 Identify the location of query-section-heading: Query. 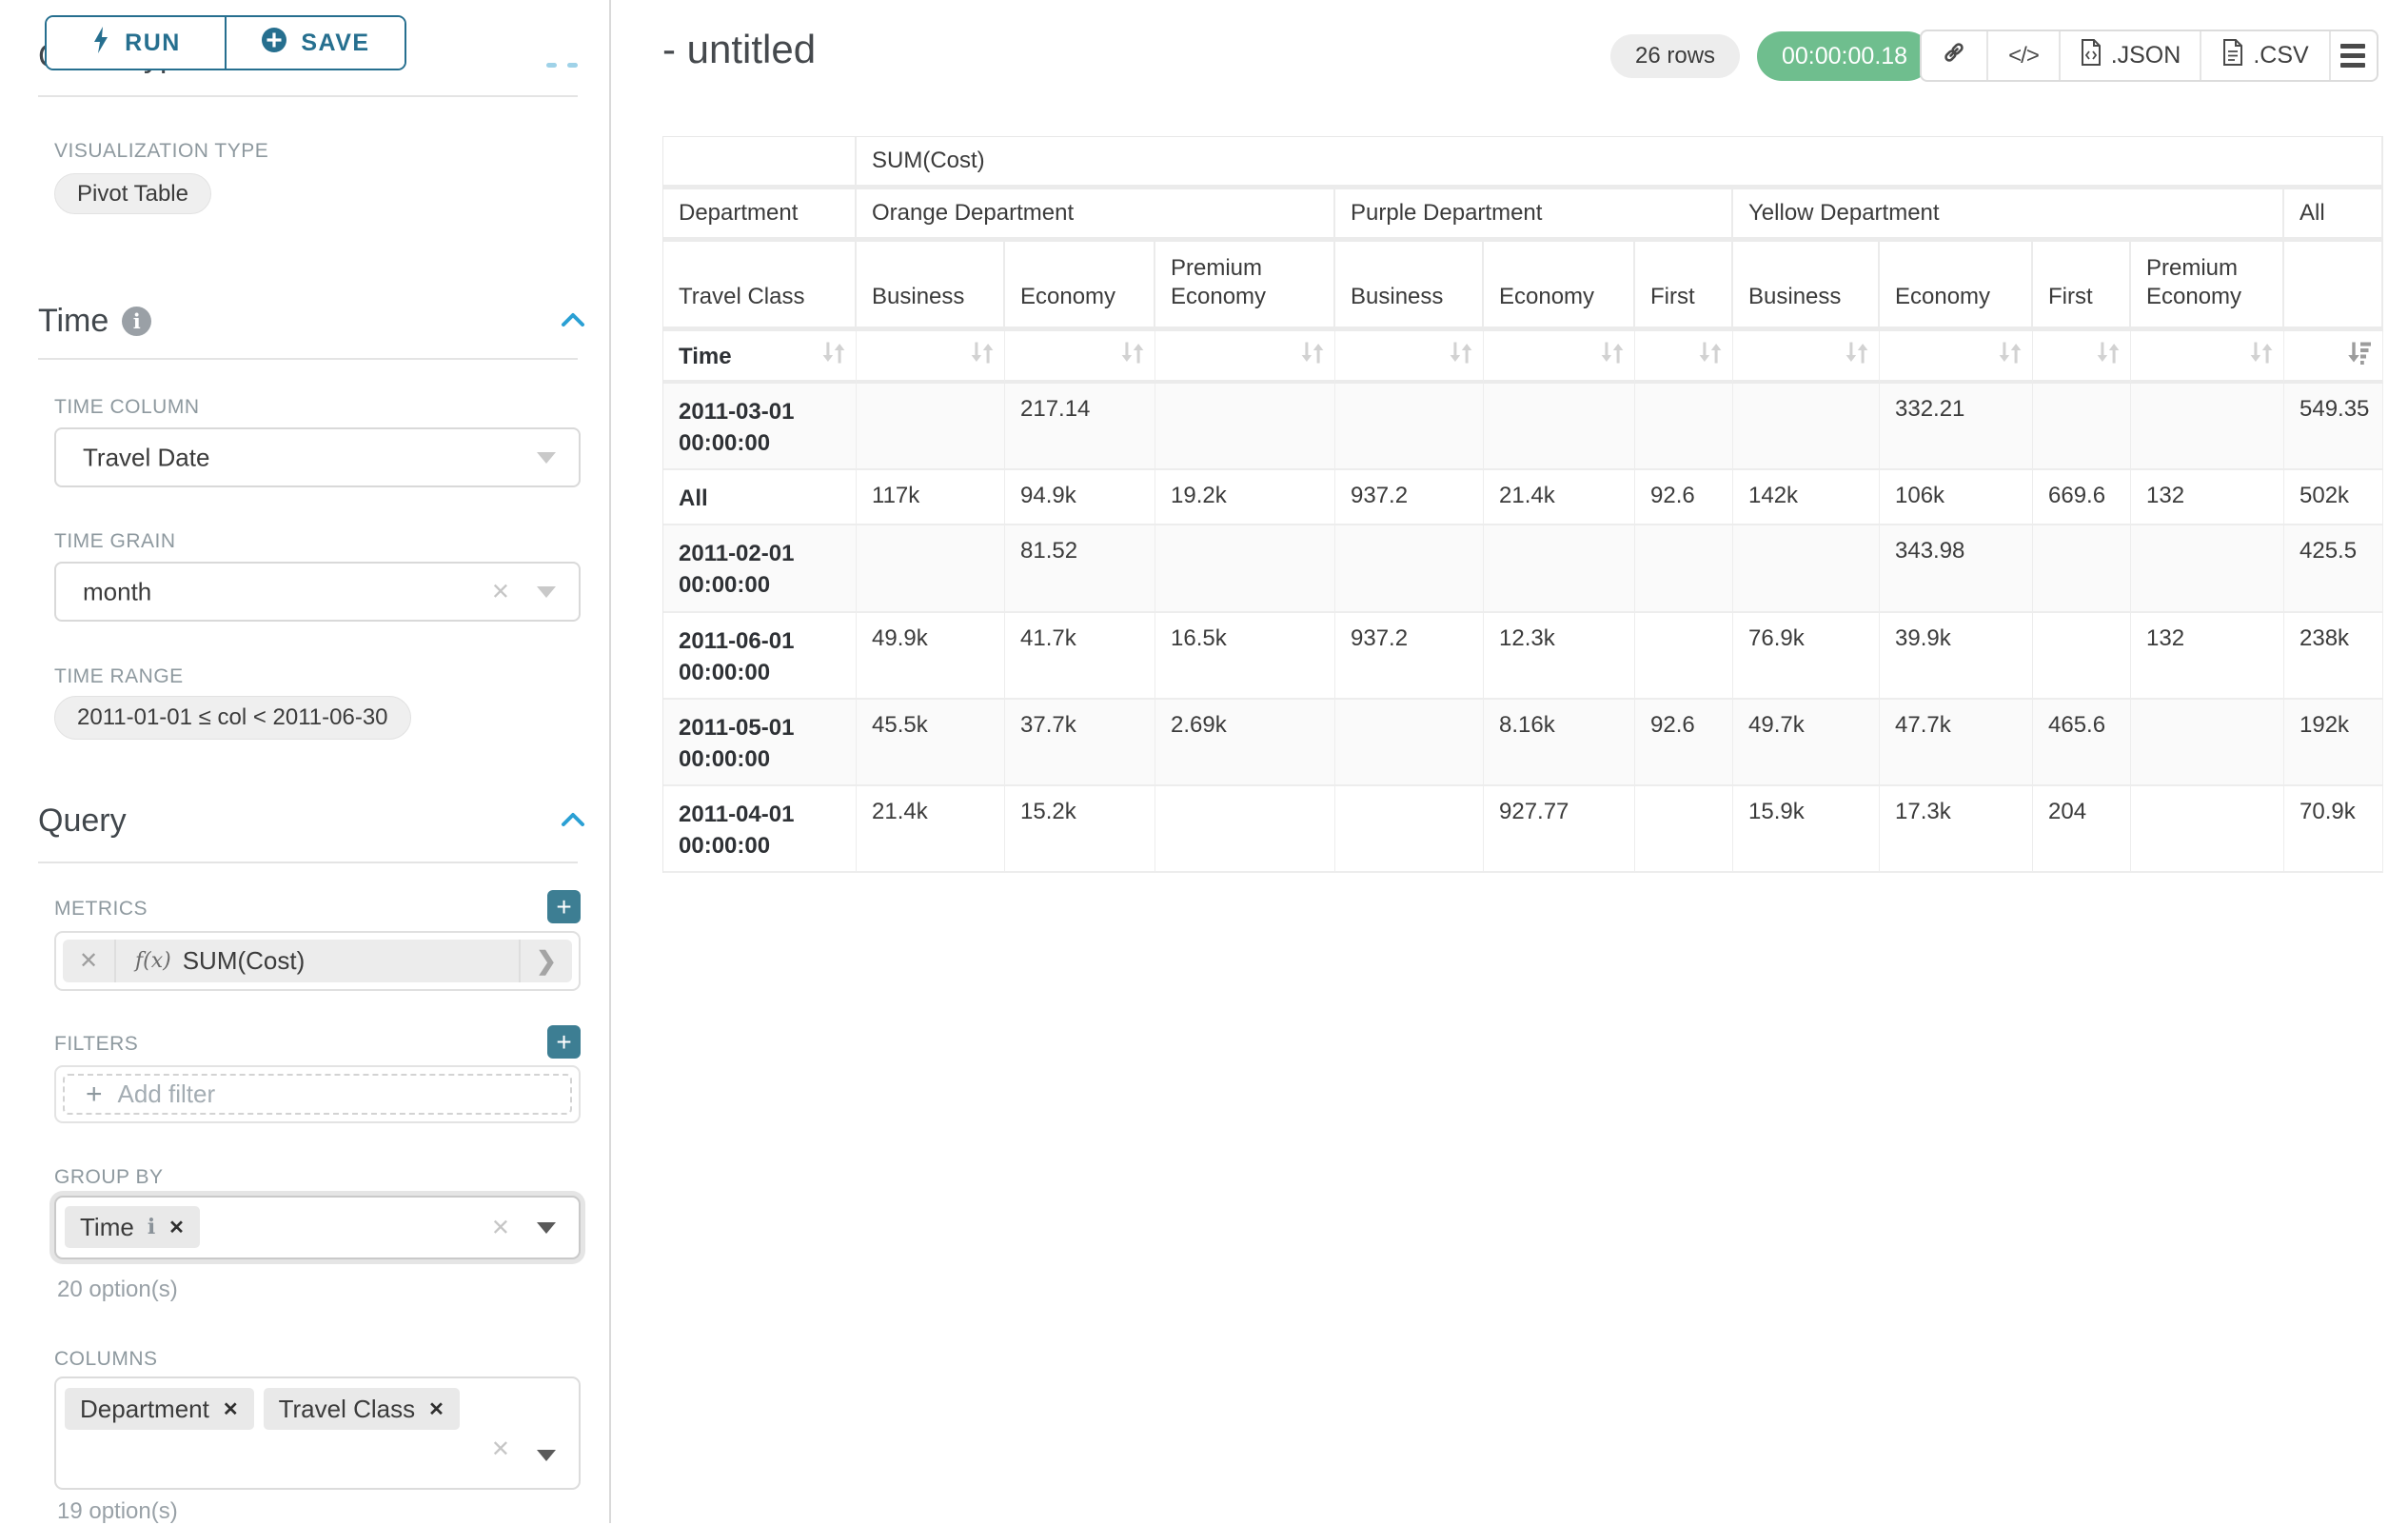
(82, 820).